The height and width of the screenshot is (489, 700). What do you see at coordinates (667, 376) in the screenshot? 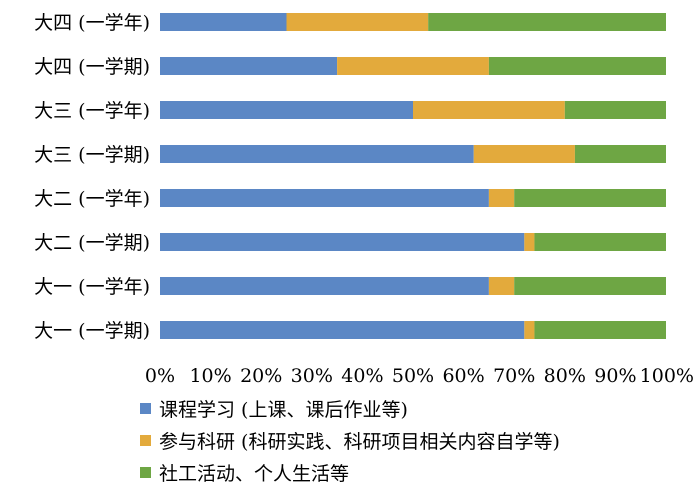
I see `x-tick-label: 100%` at bounding box center [667, 376].